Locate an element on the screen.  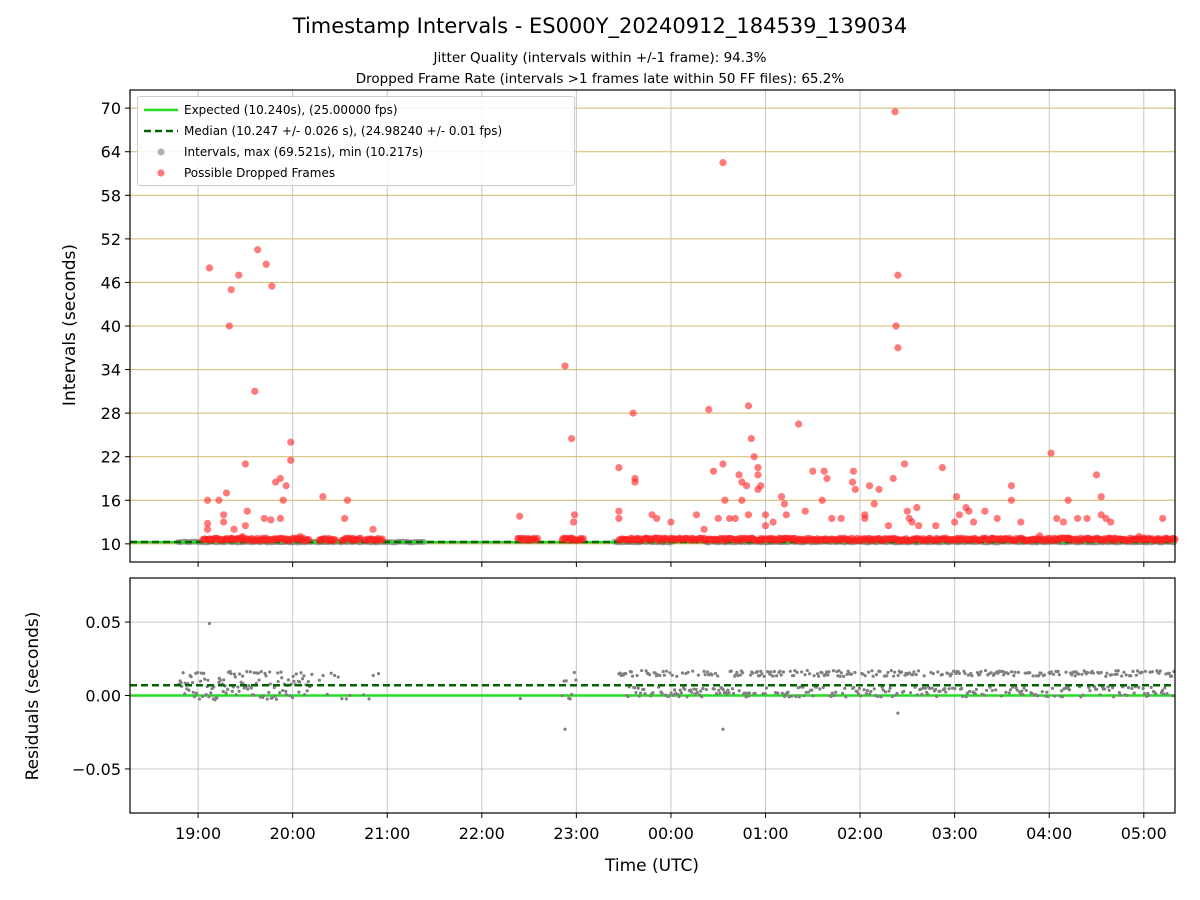
time-x-tick-label: 20:00 is located at coordinates (293, 833).